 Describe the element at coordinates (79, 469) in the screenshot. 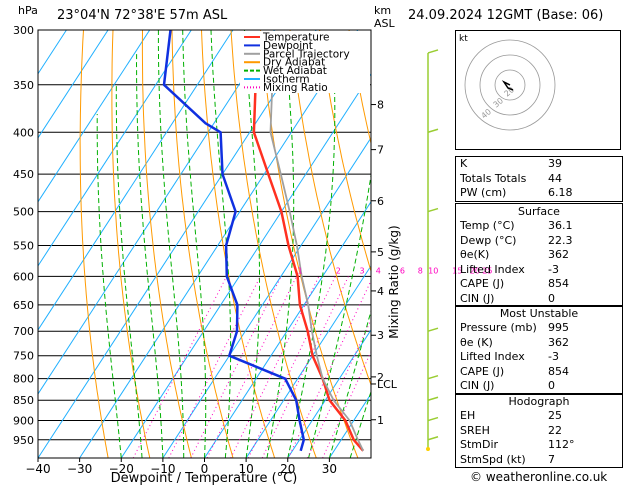

I see `x-tick-label: −30` at that location.